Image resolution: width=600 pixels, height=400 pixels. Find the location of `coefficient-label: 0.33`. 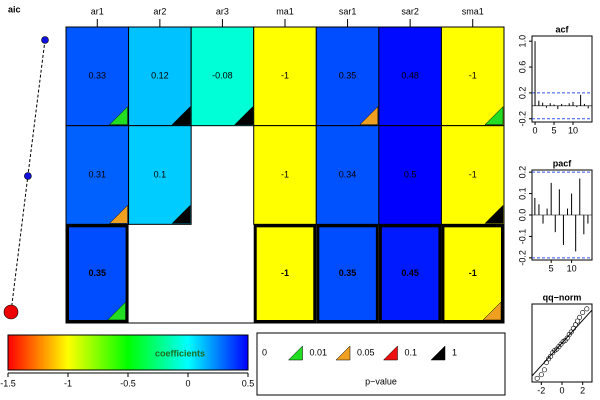

coefficient-label: 0.33 is located at coordinates (98, 76).